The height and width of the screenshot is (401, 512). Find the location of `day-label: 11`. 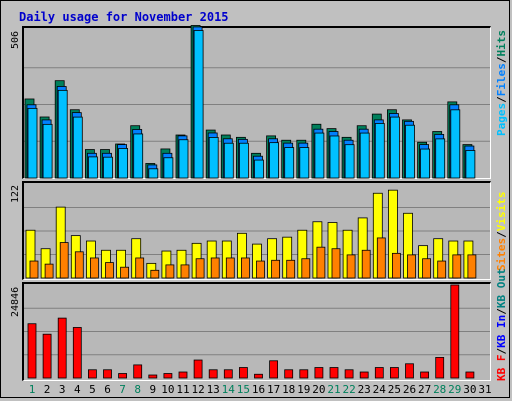

day-label: 11 is located at coordinates (183, 389).